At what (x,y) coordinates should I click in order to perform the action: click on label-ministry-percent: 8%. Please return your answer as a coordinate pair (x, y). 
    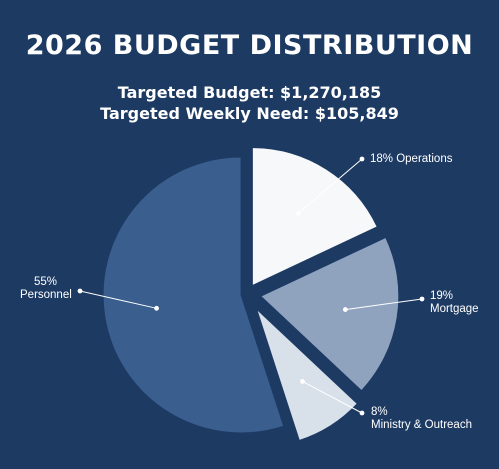
    Looking at the image, I should click on (379, 412).